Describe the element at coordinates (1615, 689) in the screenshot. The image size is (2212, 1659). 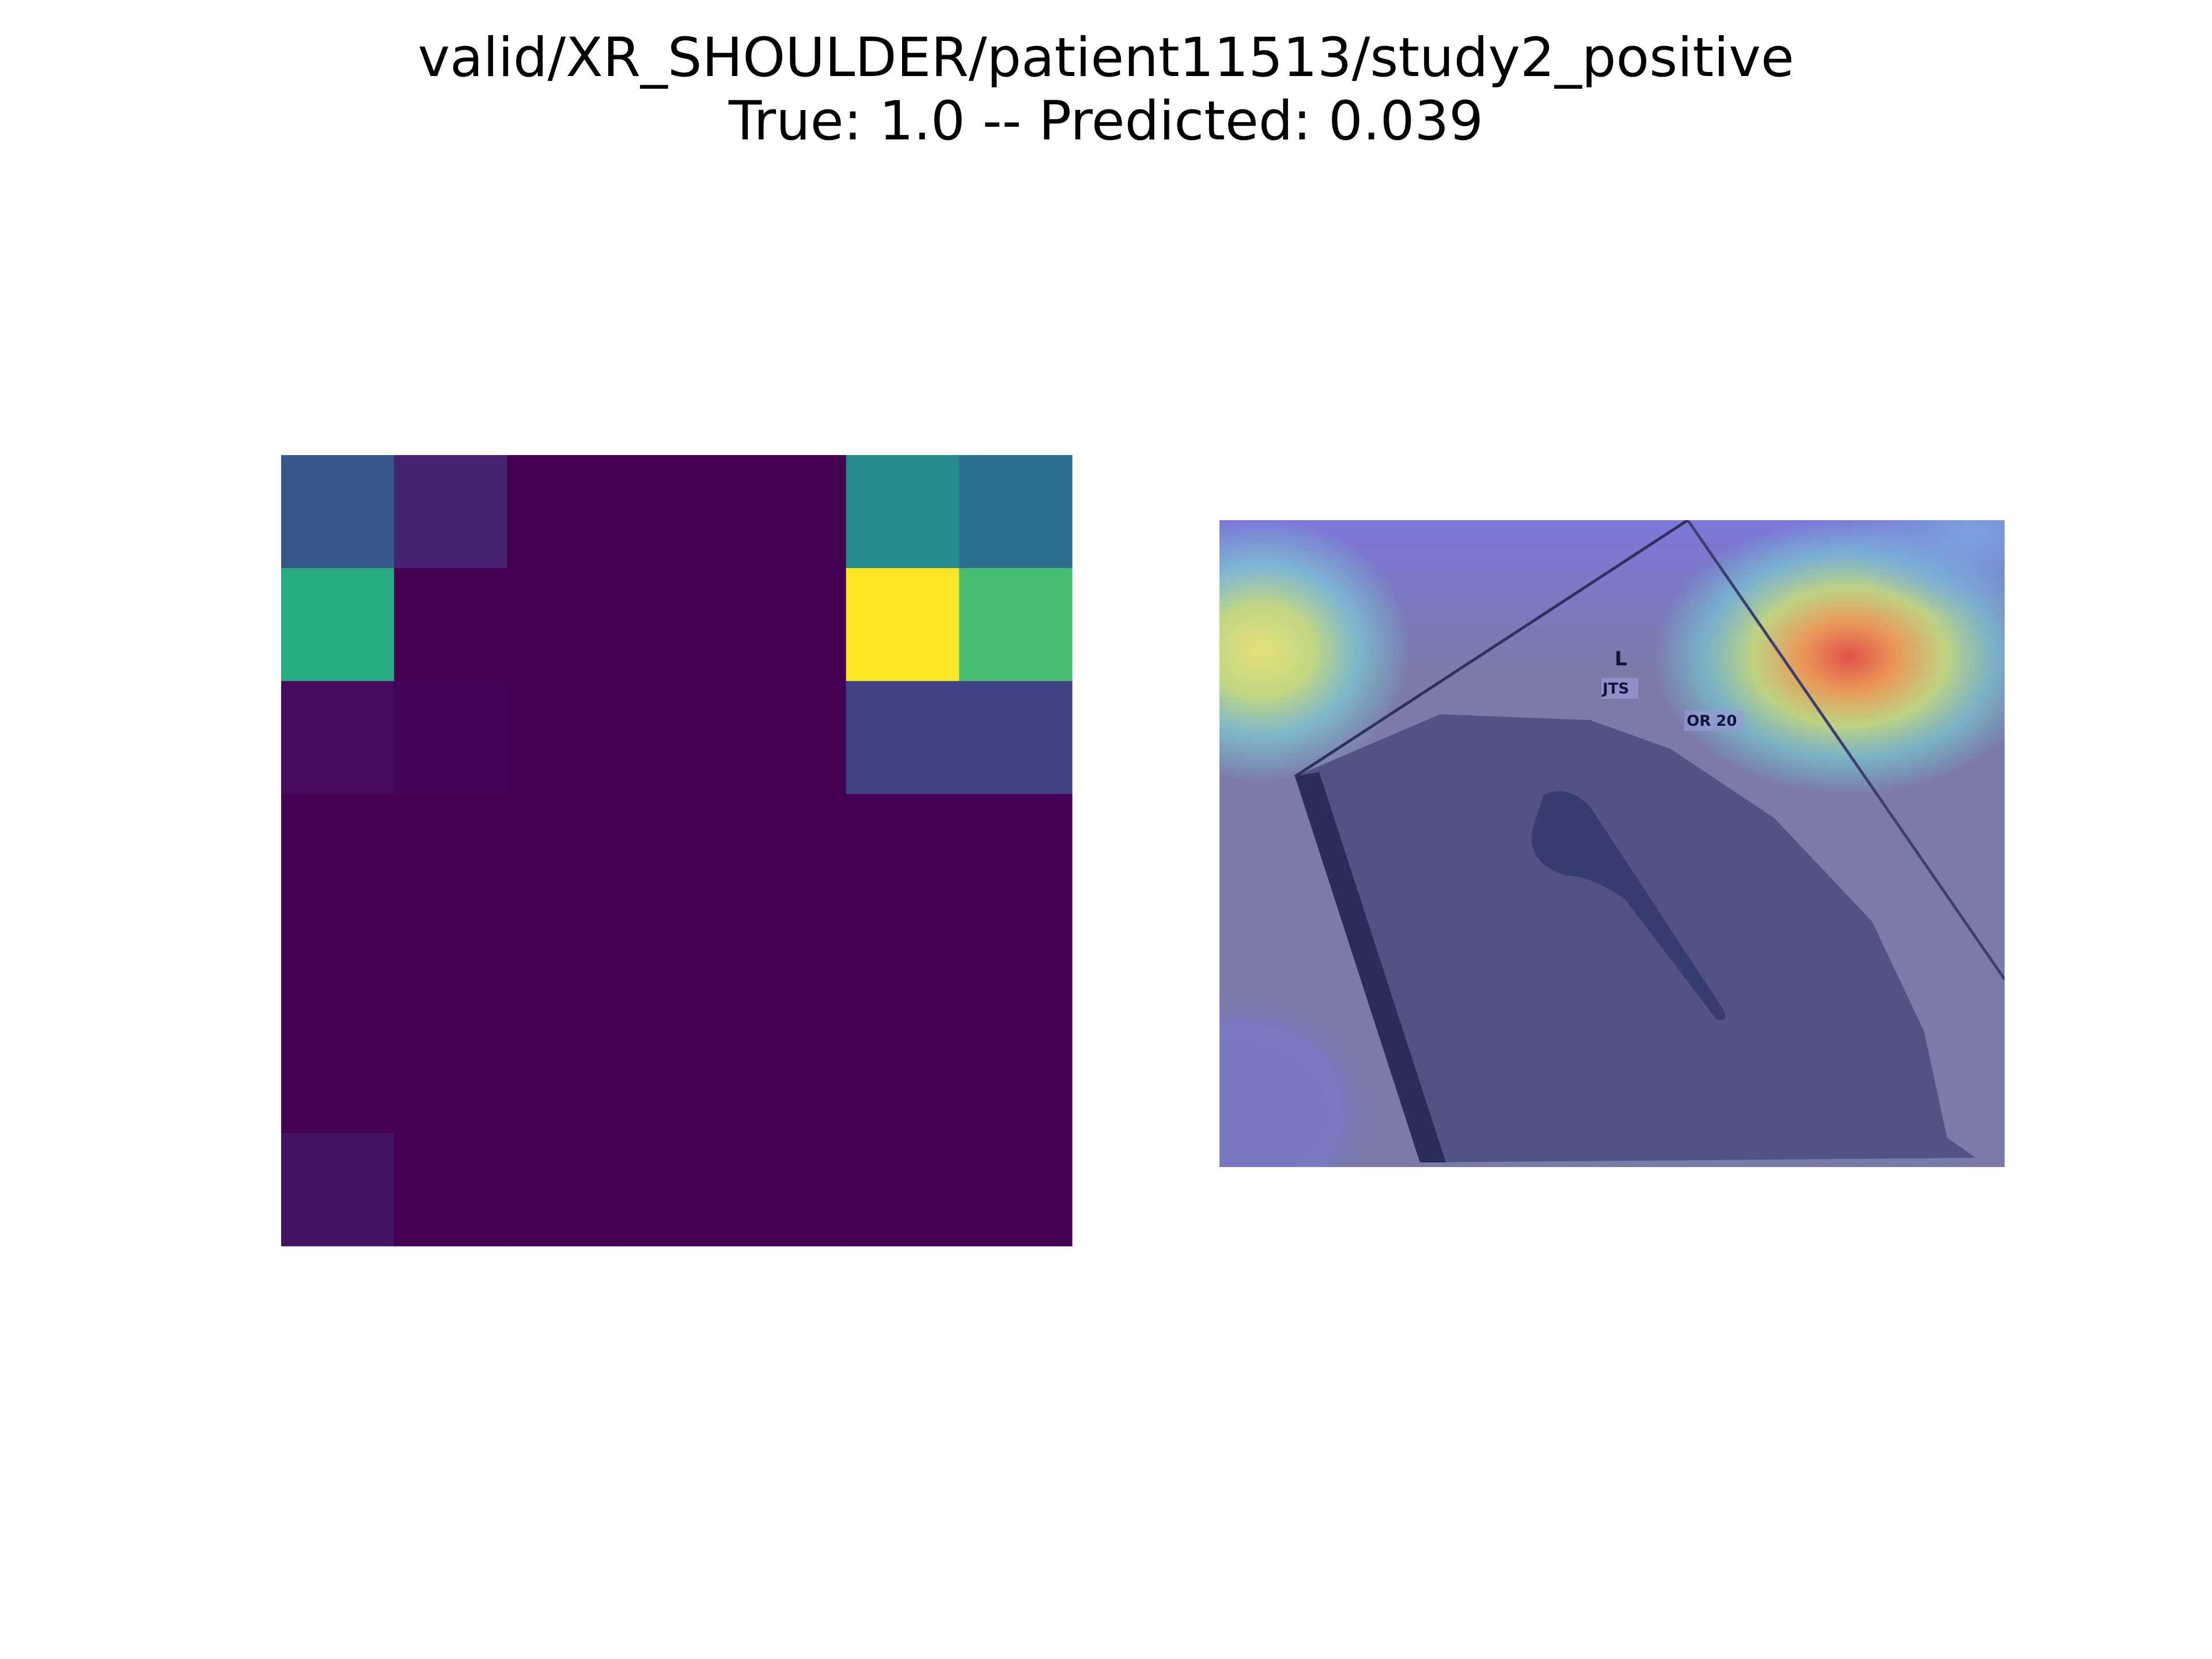
I see `xray-label-jts: JTS` at that location.